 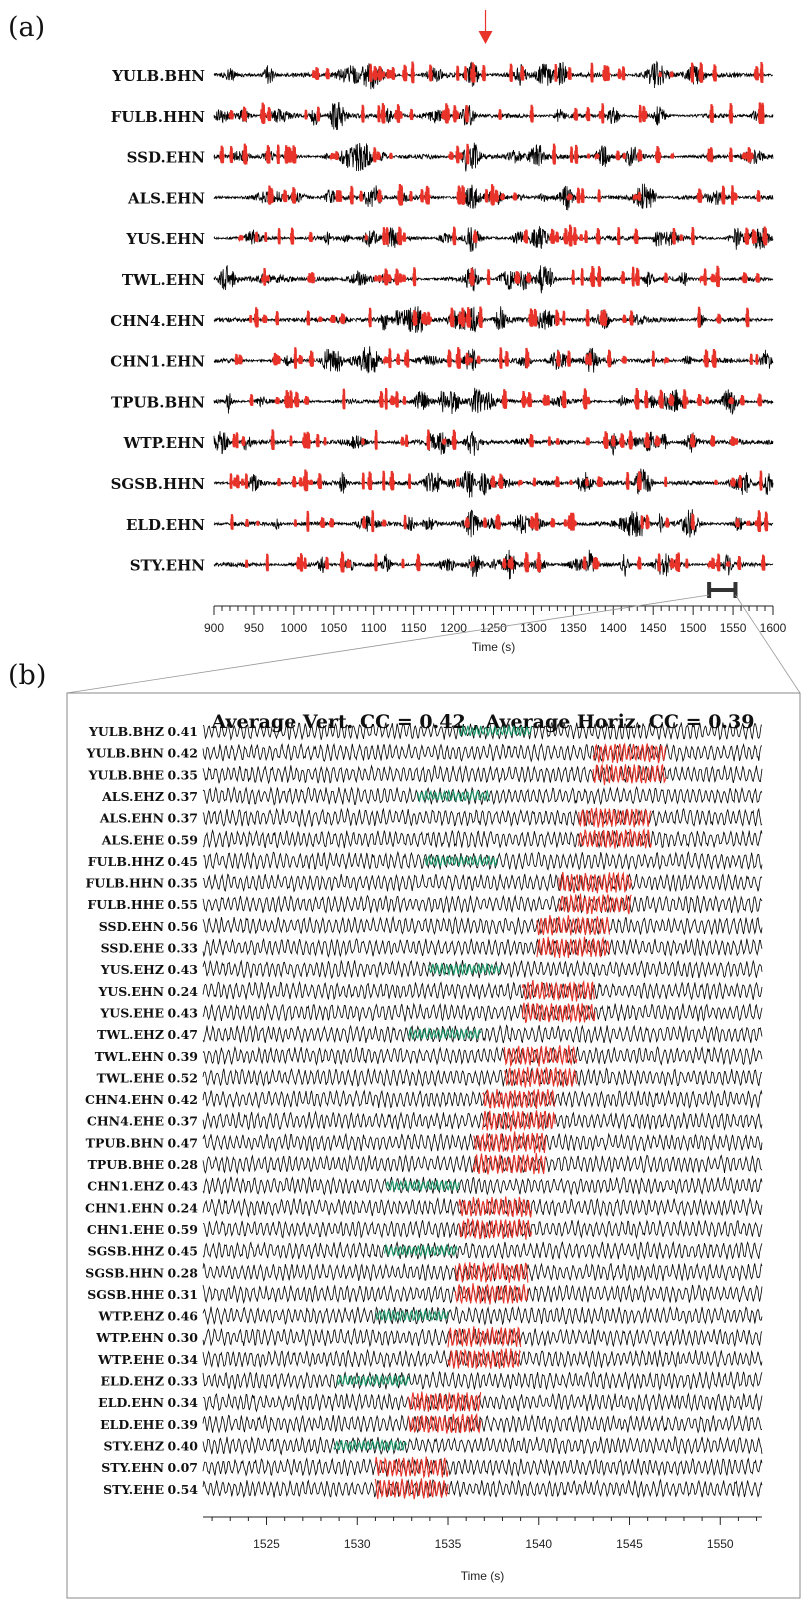 I want to click on x-axis-b: 1525 1530 1535 1540 1545 1550 Time (s), so click(x=482, y=1549).